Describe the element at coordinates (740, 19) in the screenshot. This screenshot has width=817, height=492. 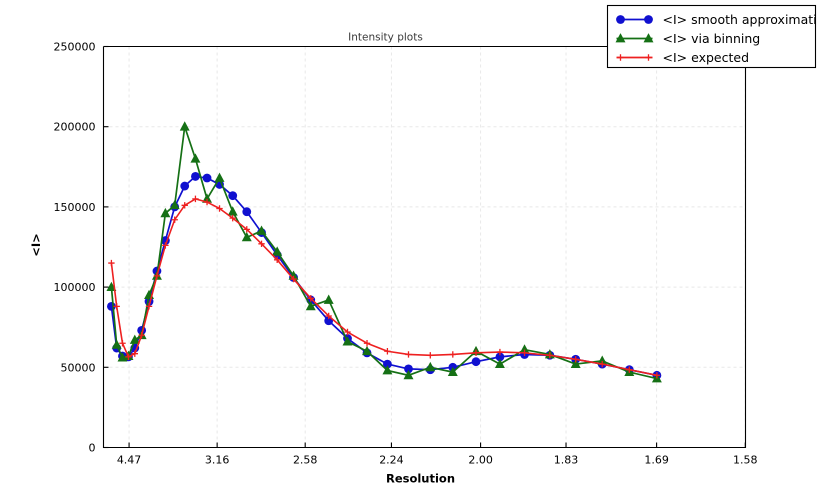
I see `legend-label: <I> smooth approximation` at that location.